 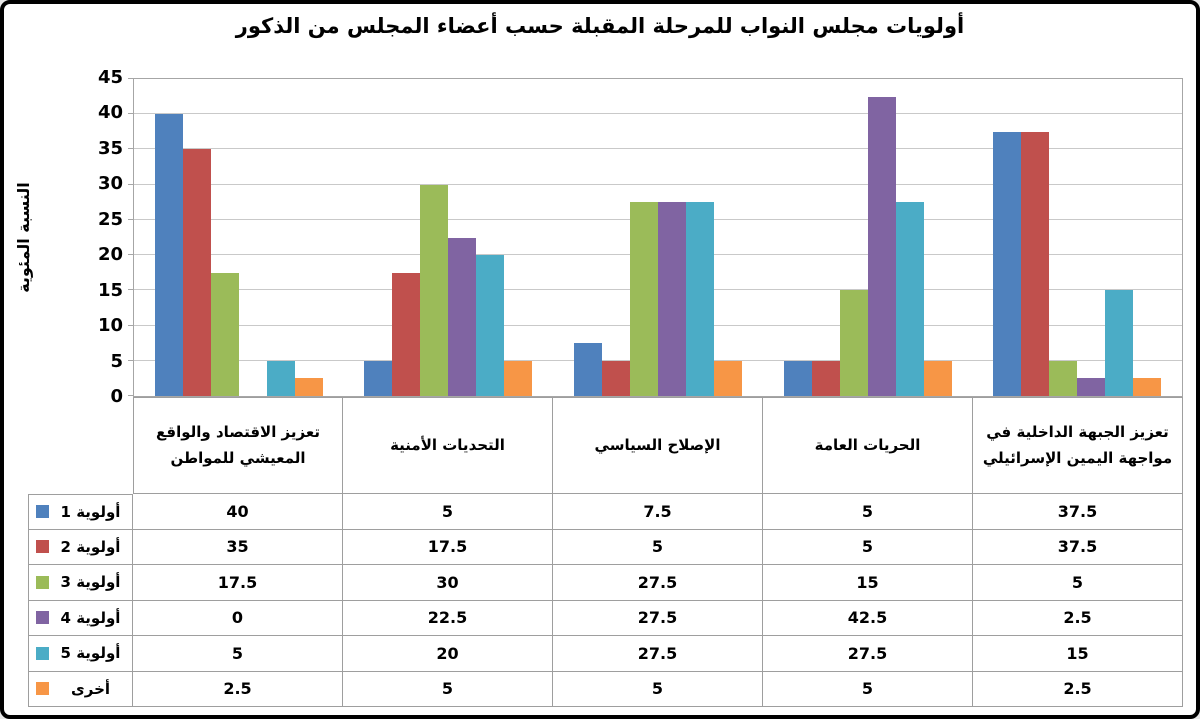 I want to click on table-corner-cell, so click(x=80, y=445).